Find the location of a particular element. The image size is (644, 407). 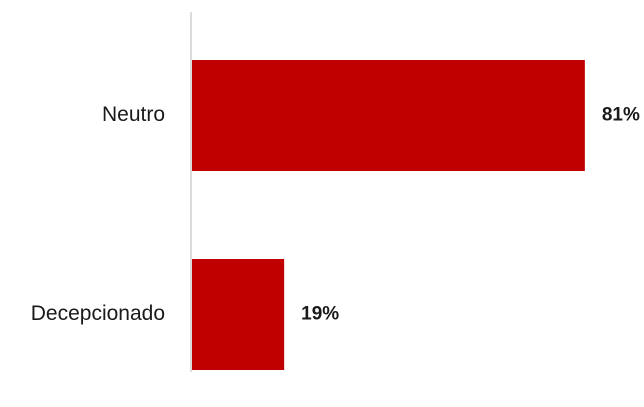

category-label-neutro: Neutro is located at coordinates (133, 114).